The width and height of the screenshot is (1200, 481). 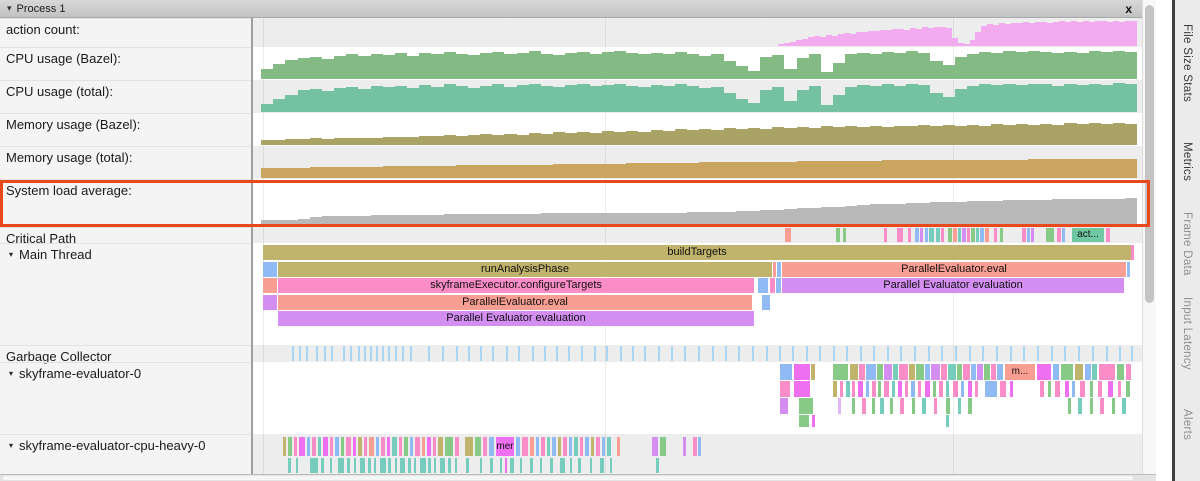 What do you see at coordinates (571, 9) in the screenshot?
I see `process-group-header: ▾ Process 1 x` at bounding box center [571, 9].